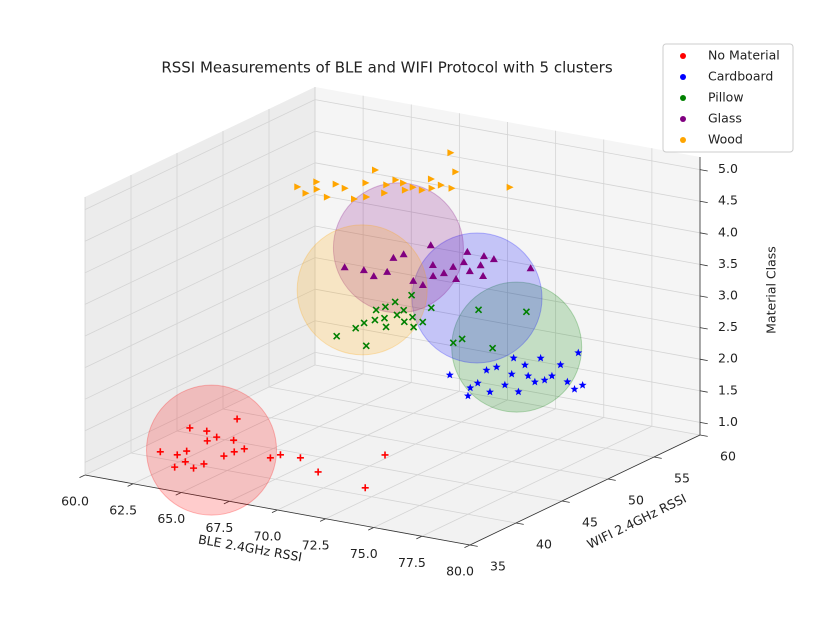 This screenshot has height=621, width=839. What do you see at coordinates (219, 527) in the screenshot?
I see `x-tick-label: 67.5` at bounding box center [219, 527].